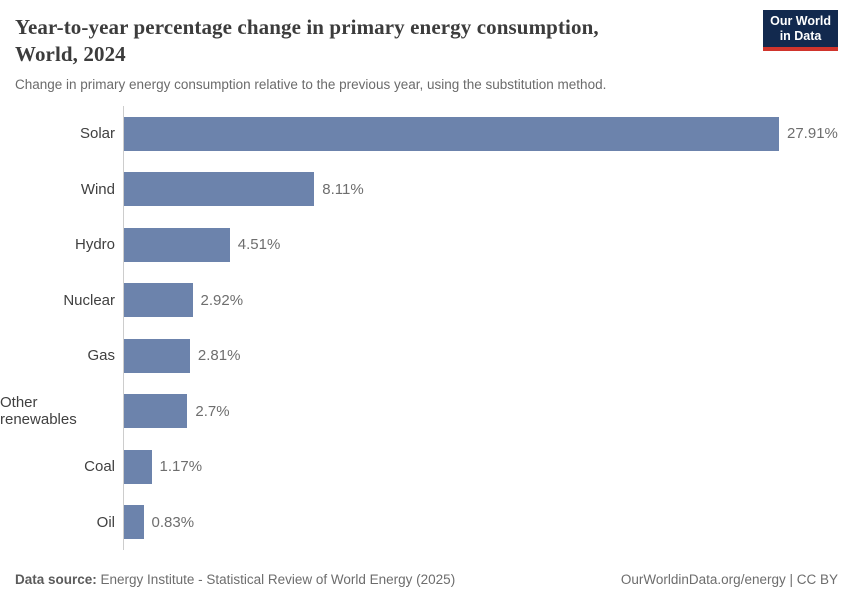 This screenshot has height=600, width=850. I want to click on value-label-gas: 2.81%, so click(219, 356).